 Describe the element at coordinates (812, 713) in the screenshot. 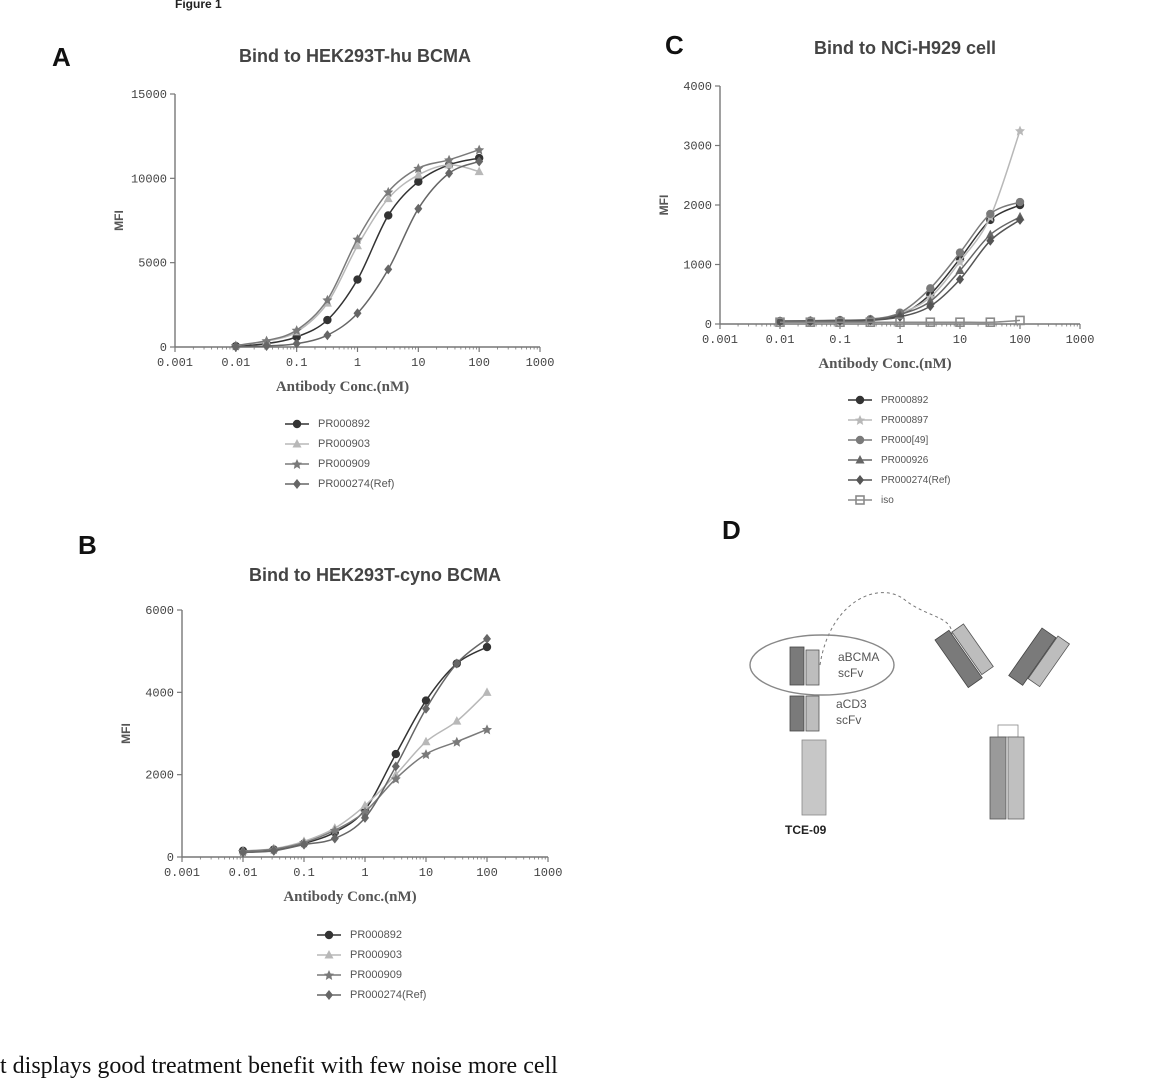

I see `cd3-vl-domain` at that location.